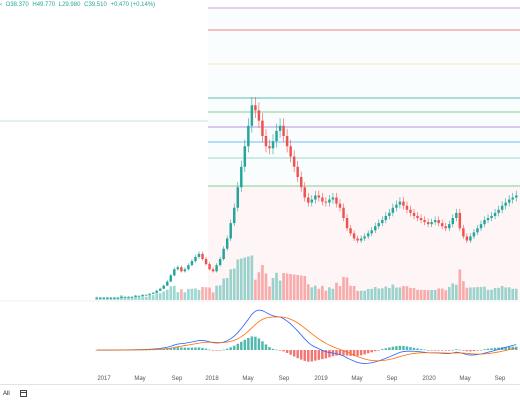 The image size is (520, 400). What do you see at coordinates (23, 393) in the screenshot?
I see `calendar-icon` at bounding box center [23, 393].